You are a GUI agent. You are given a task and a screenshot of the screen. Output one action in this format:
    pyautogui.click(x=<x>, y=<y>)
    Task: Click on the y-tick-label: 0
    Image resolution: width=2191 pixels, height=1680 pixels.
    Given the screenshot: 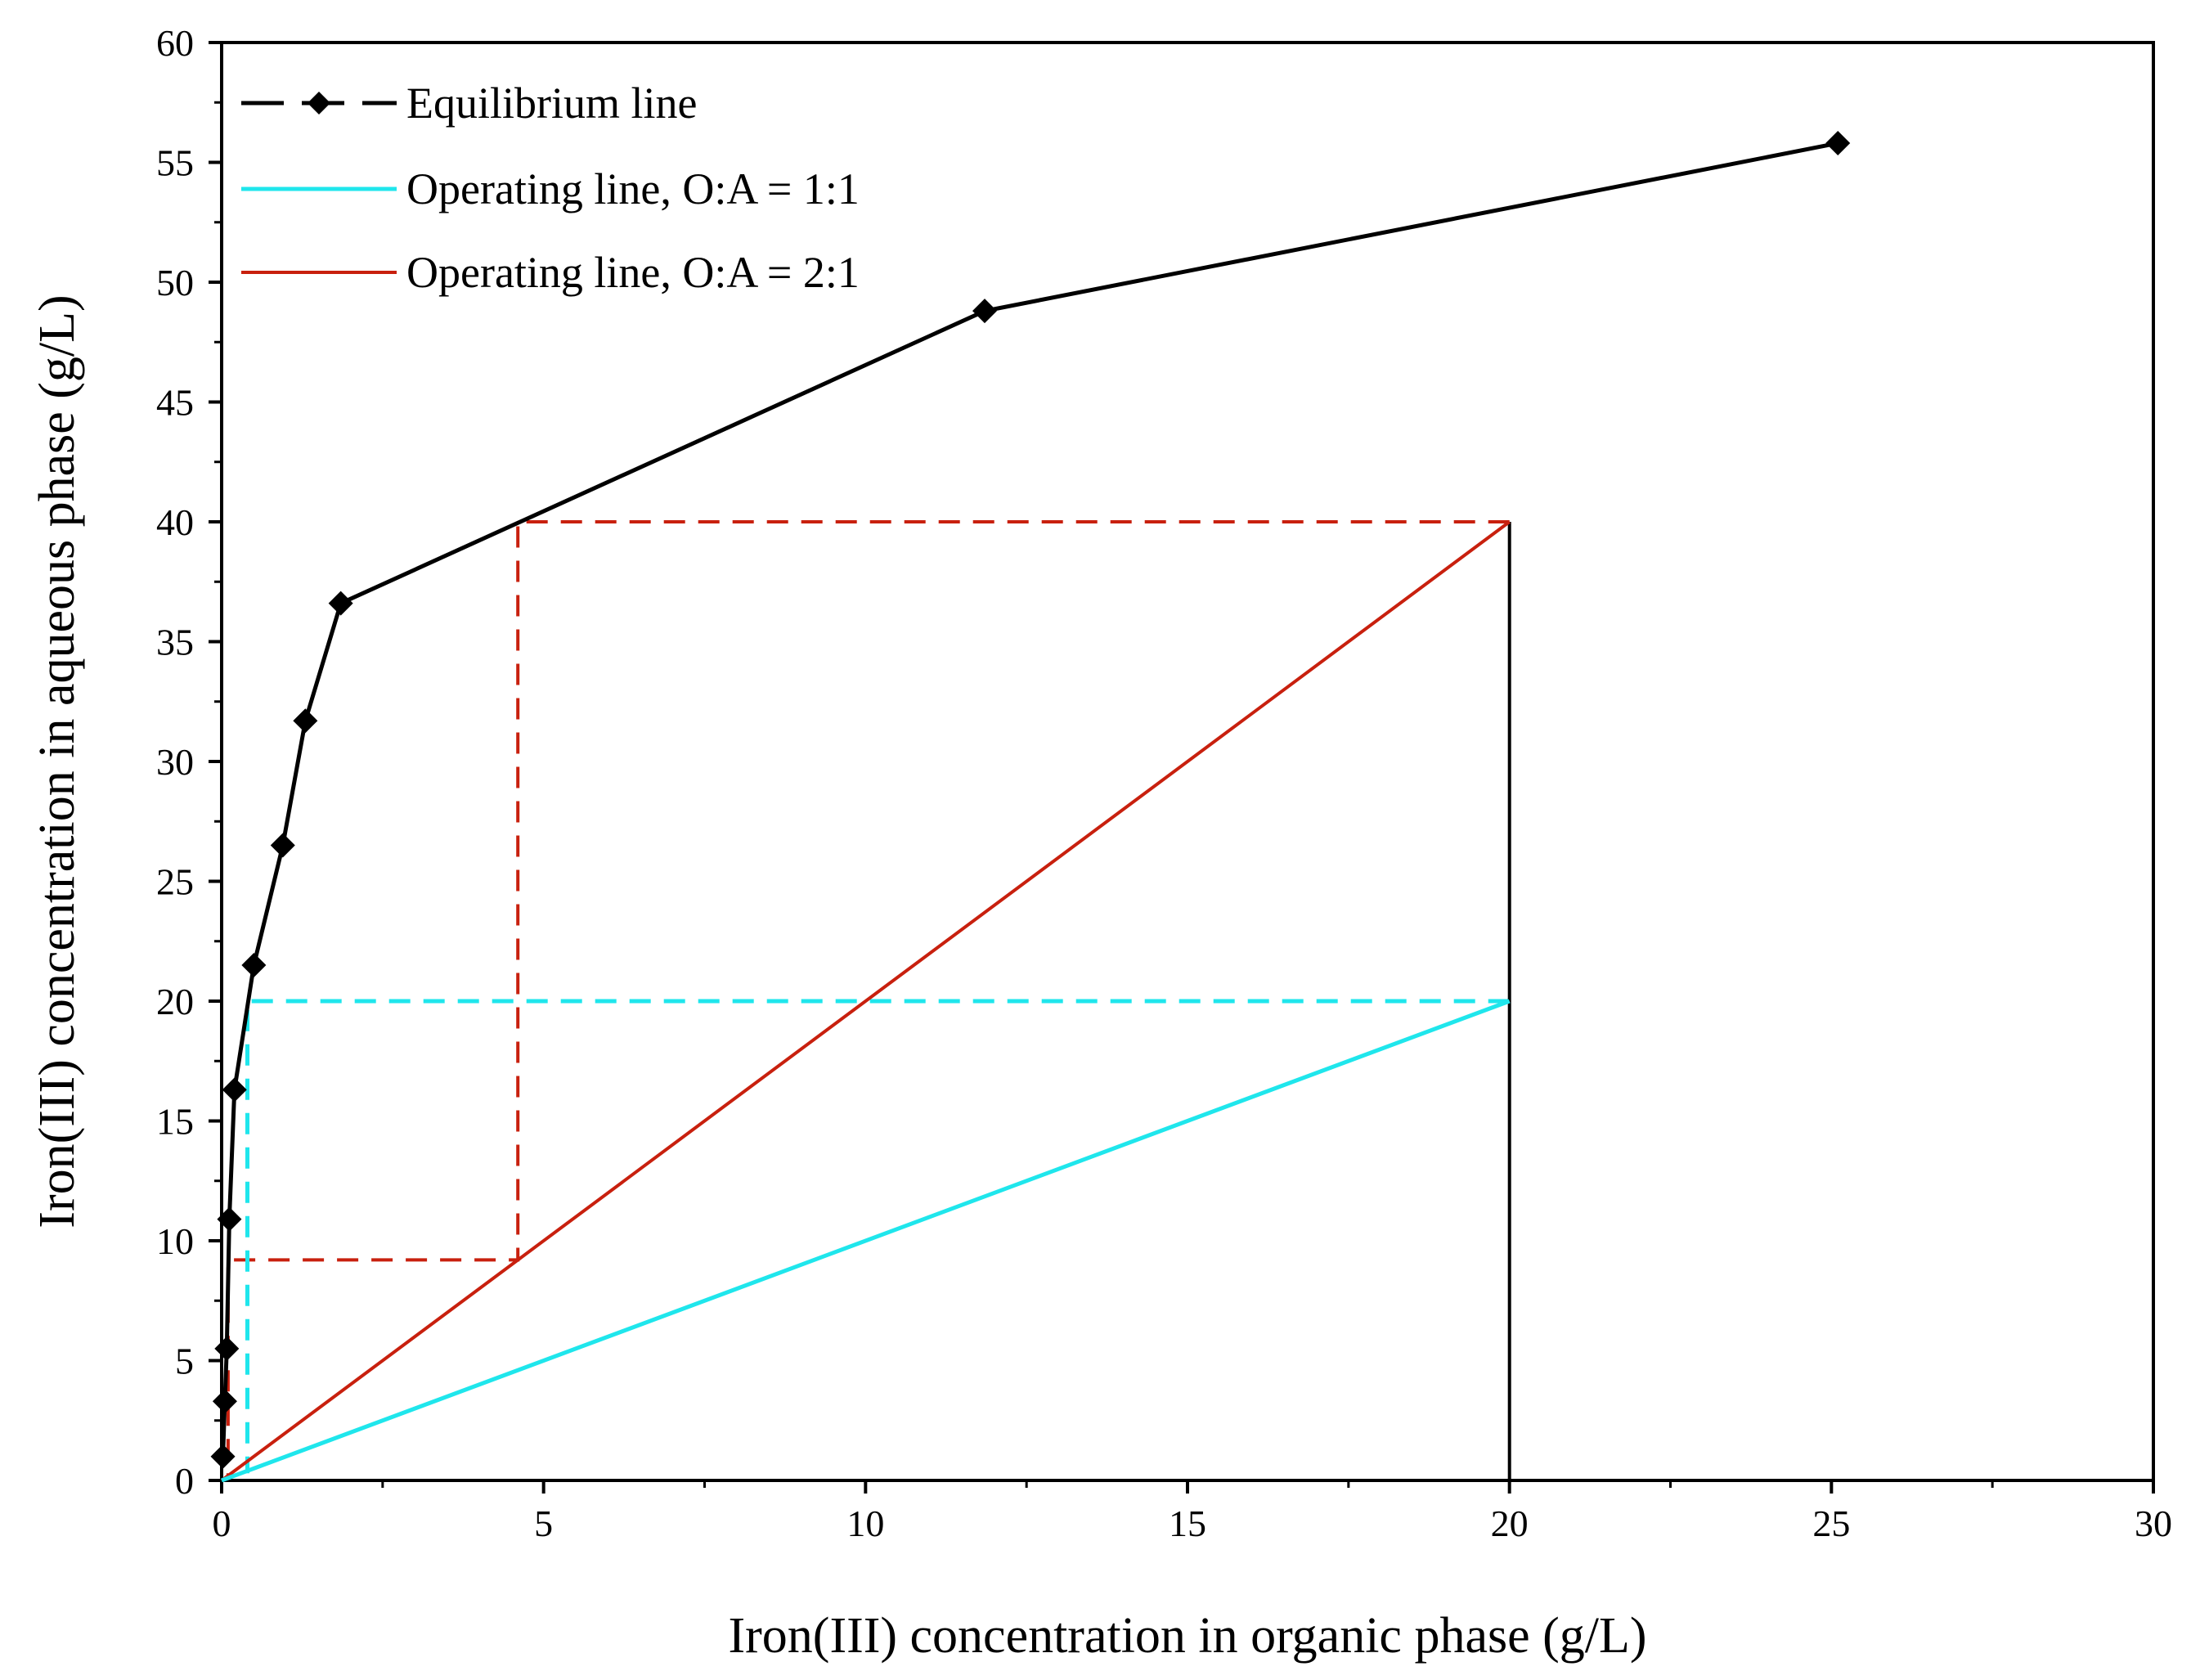 What is the action you would take?
    pyautogui.click(x=184, y=1481)
    